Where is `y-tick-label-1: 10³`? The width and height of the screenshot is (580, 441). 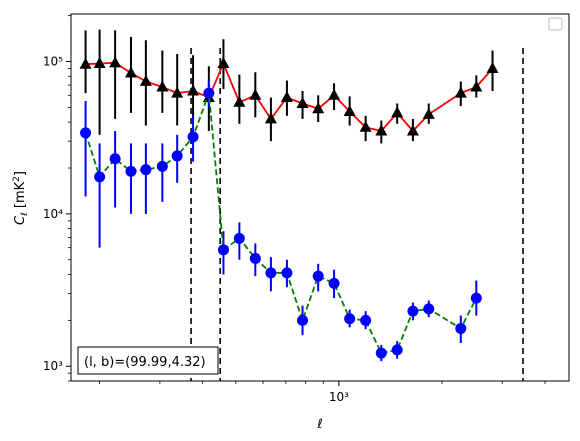
y-tick-label-1: 10³ is located at coordinates (53, 366).